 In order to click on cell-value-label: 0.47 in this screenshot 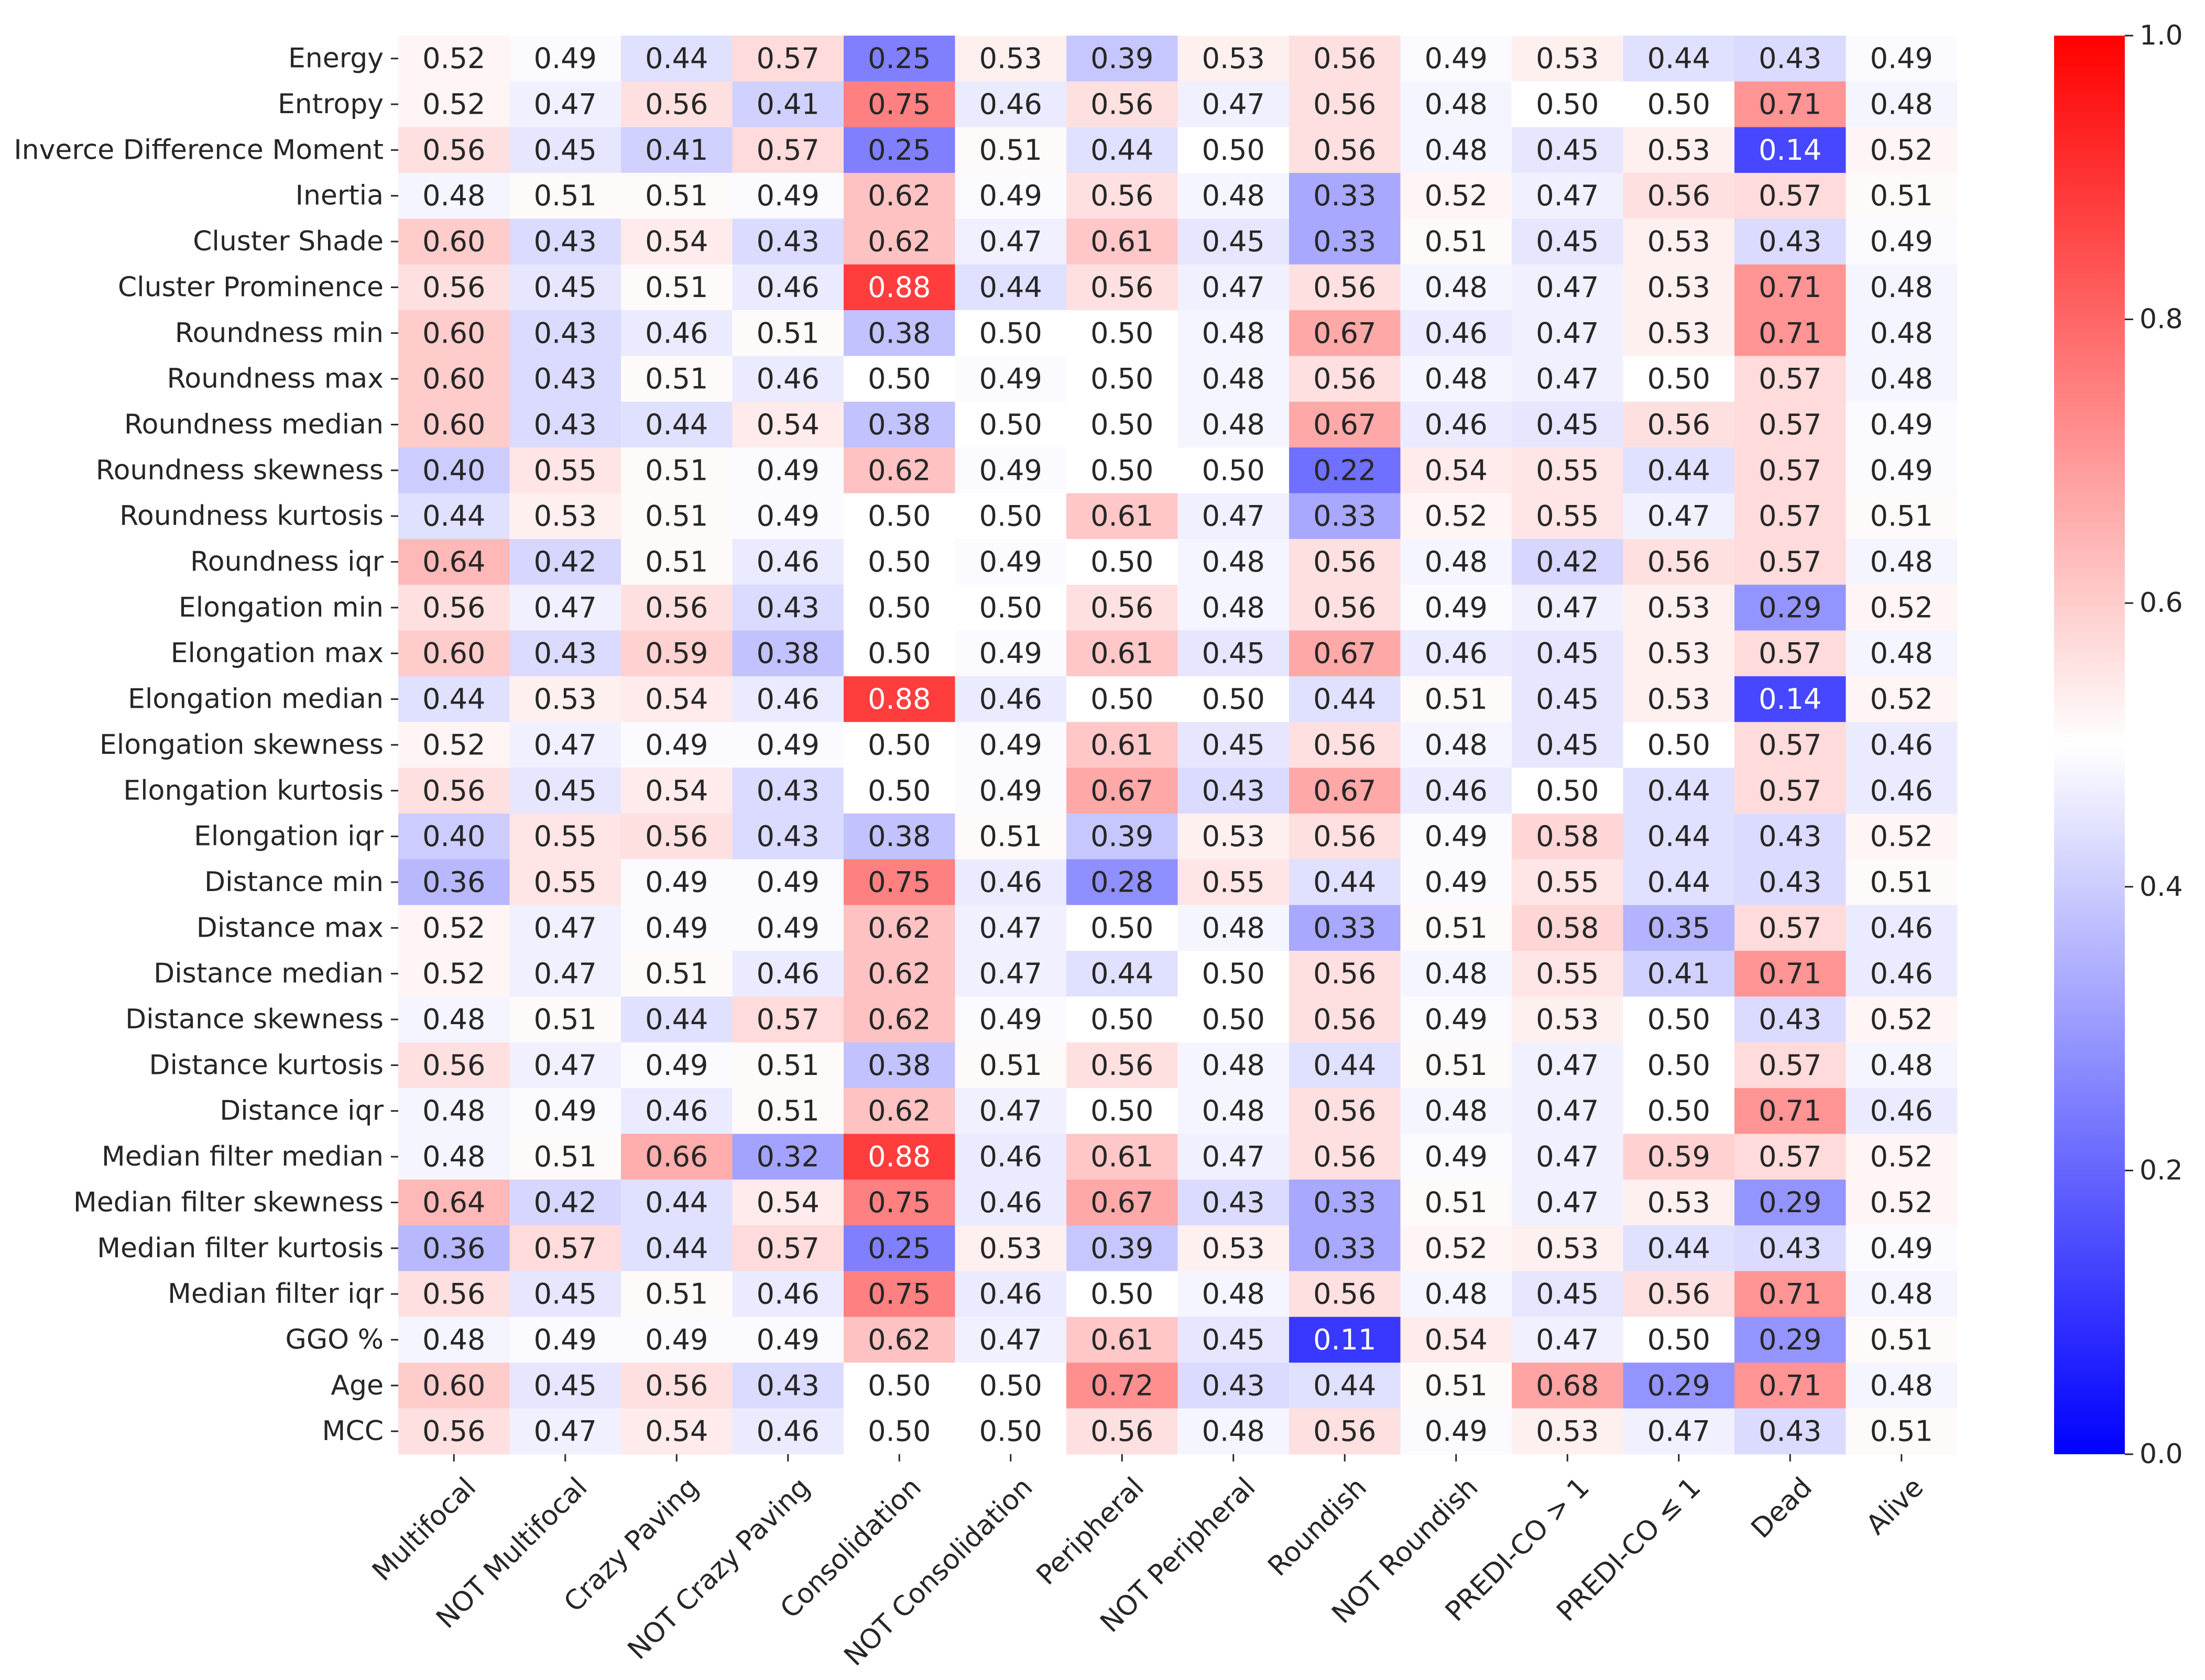, I will do `click(1567, 1066)`.